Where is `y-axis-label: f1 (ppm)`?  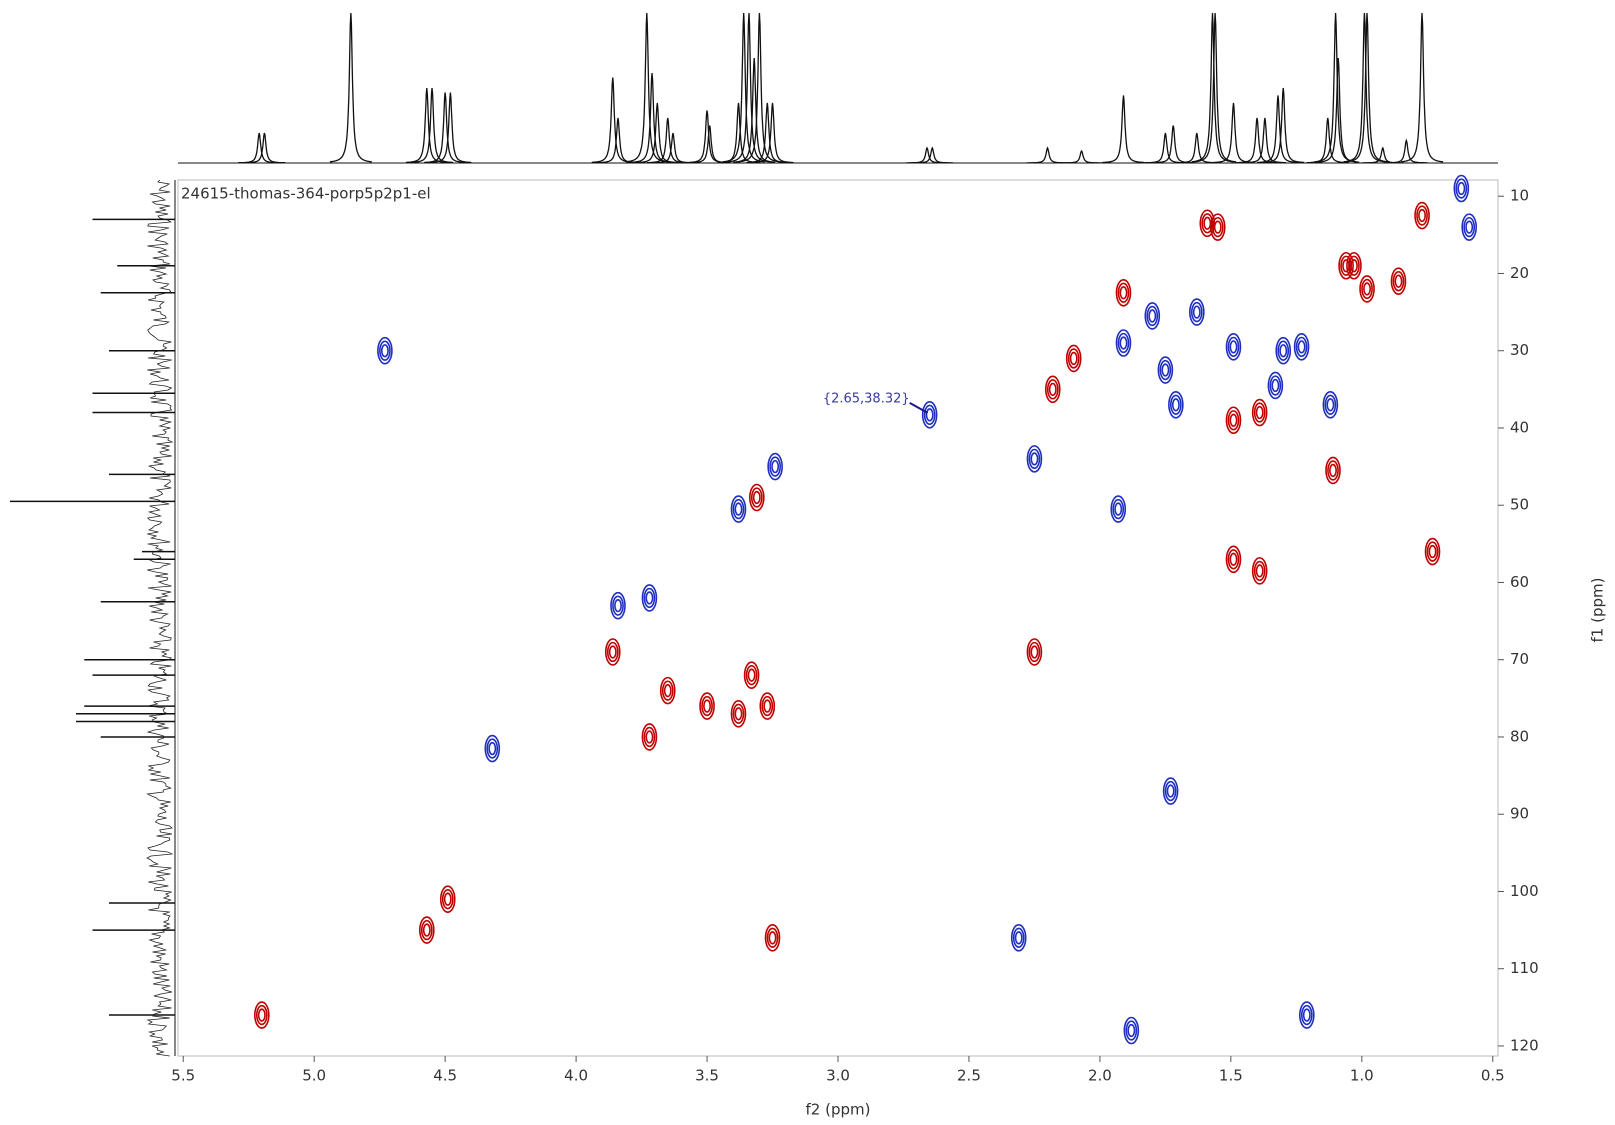
y-axis-label: f1 (ppm) is located at coordinates (1598, 610).